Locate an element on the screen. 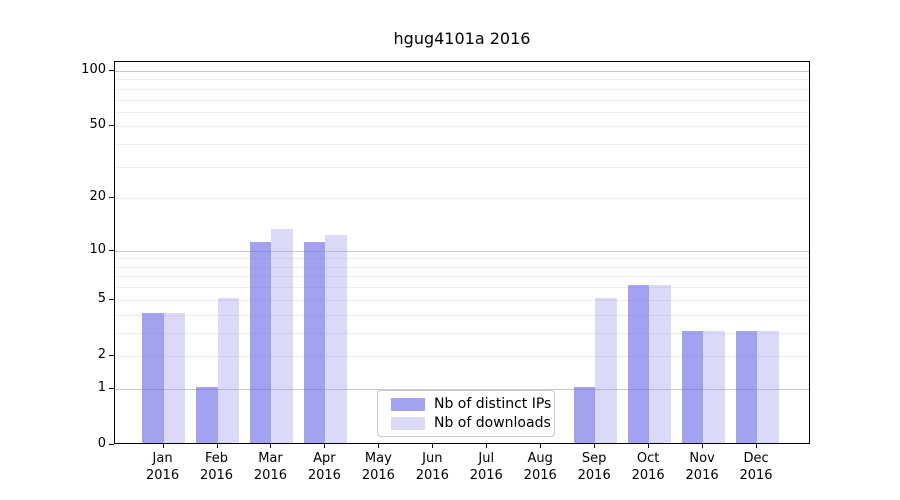 This screenshot has height=500, width=900. x-tick-label: Dec 2016 is located at coordinates (756, 467).